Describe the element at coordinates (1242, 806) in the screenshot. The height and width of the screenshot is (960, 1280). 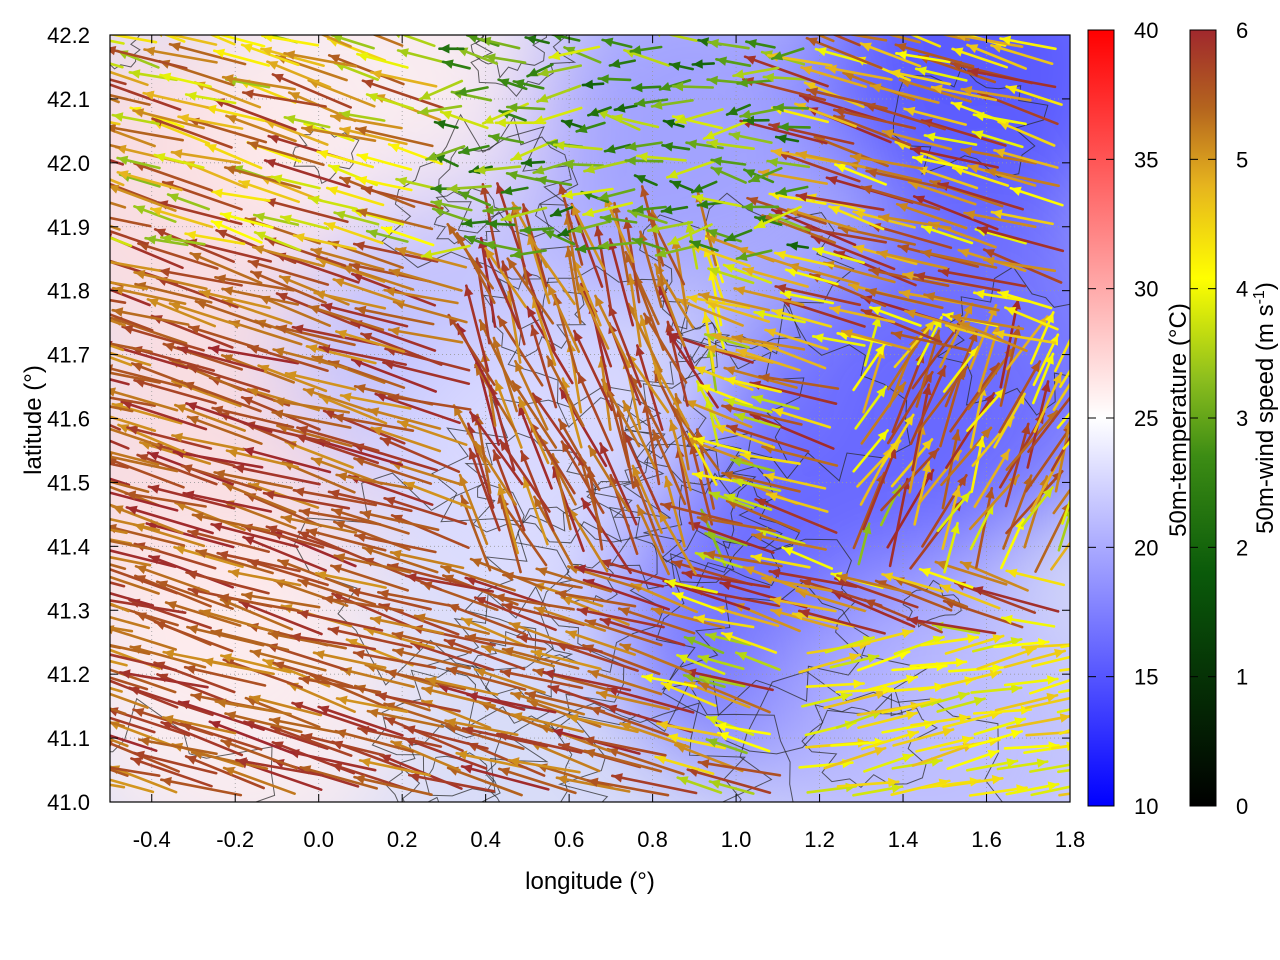
I see `colorbar-tick-label: 0` at that location.